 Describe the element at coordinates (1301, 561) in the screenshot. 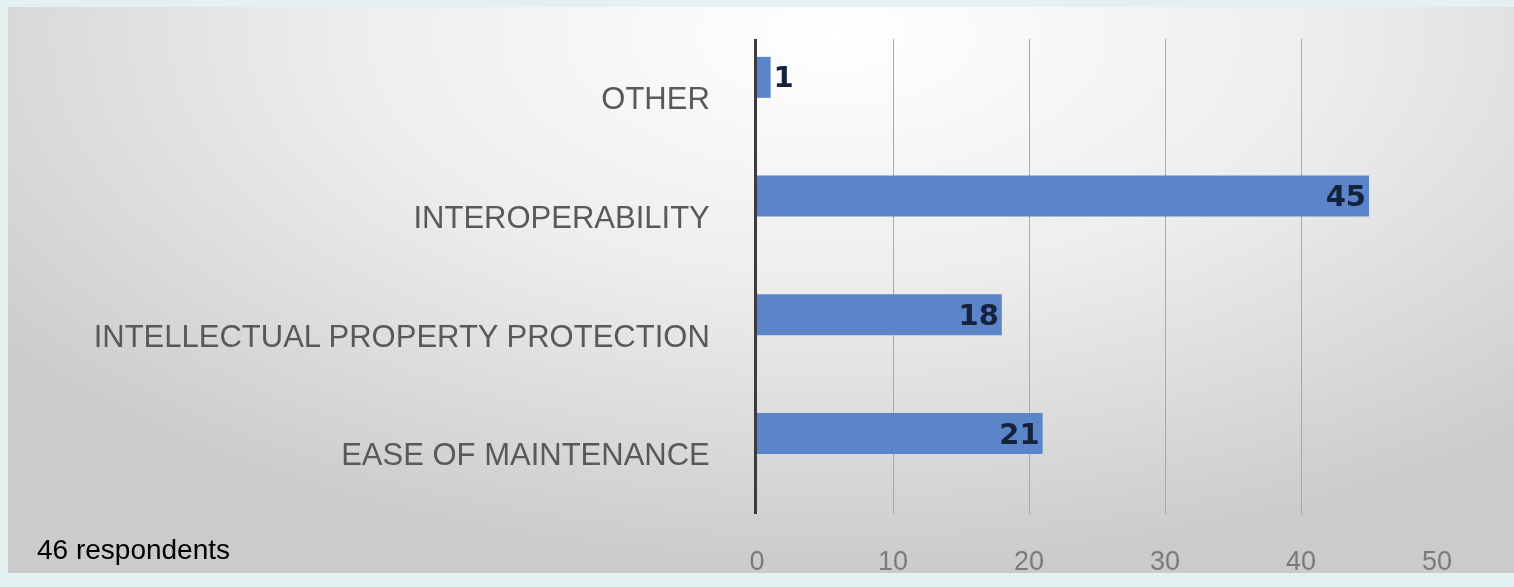

I see `x-tick-label: 40` at that location.